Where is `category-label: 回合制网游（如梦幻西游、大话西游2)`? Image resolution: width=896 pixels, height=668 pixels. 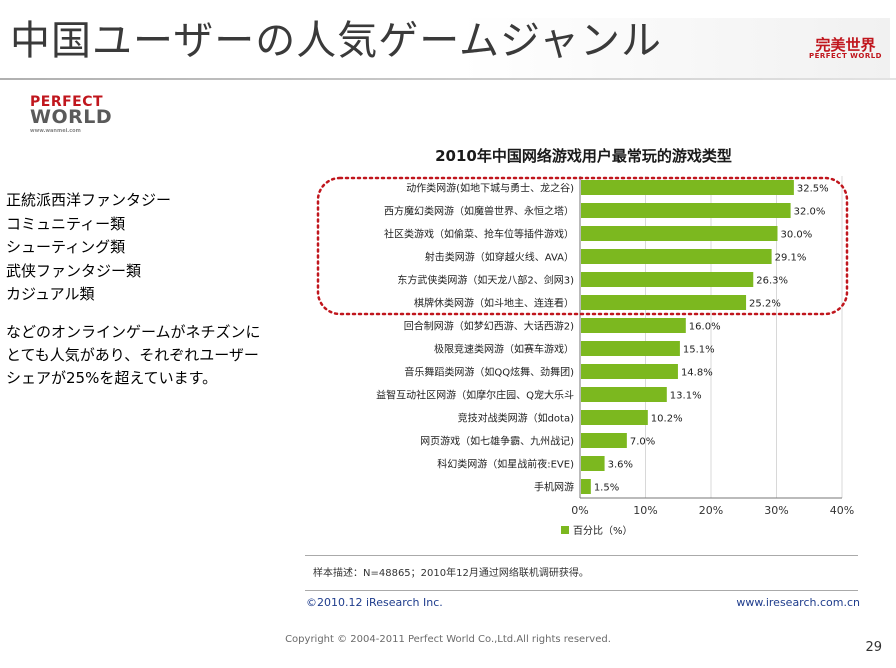
category-label: 回合制网游（如梦幻西游、大话西游2) is located at coordinates (489, 326).